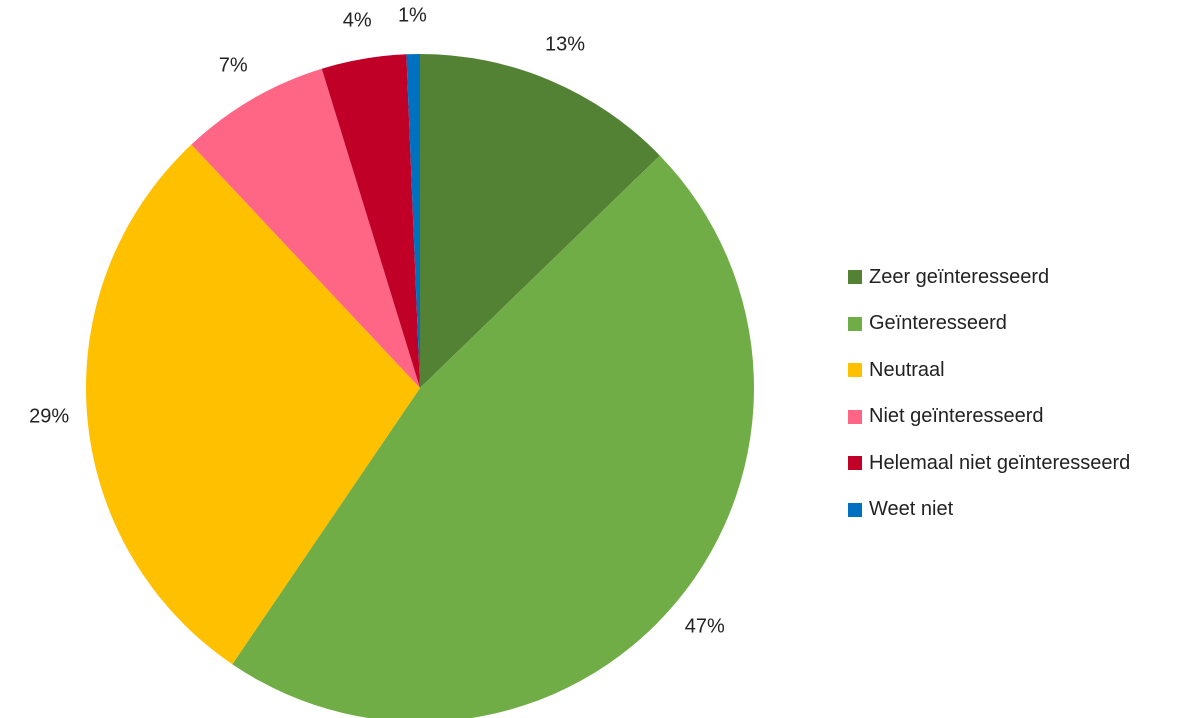  What do you see at coordinates (305, 228) in the screenshot?
I see `pie-slice-niet-geinteresseerd` at bounding box center [305, 228].